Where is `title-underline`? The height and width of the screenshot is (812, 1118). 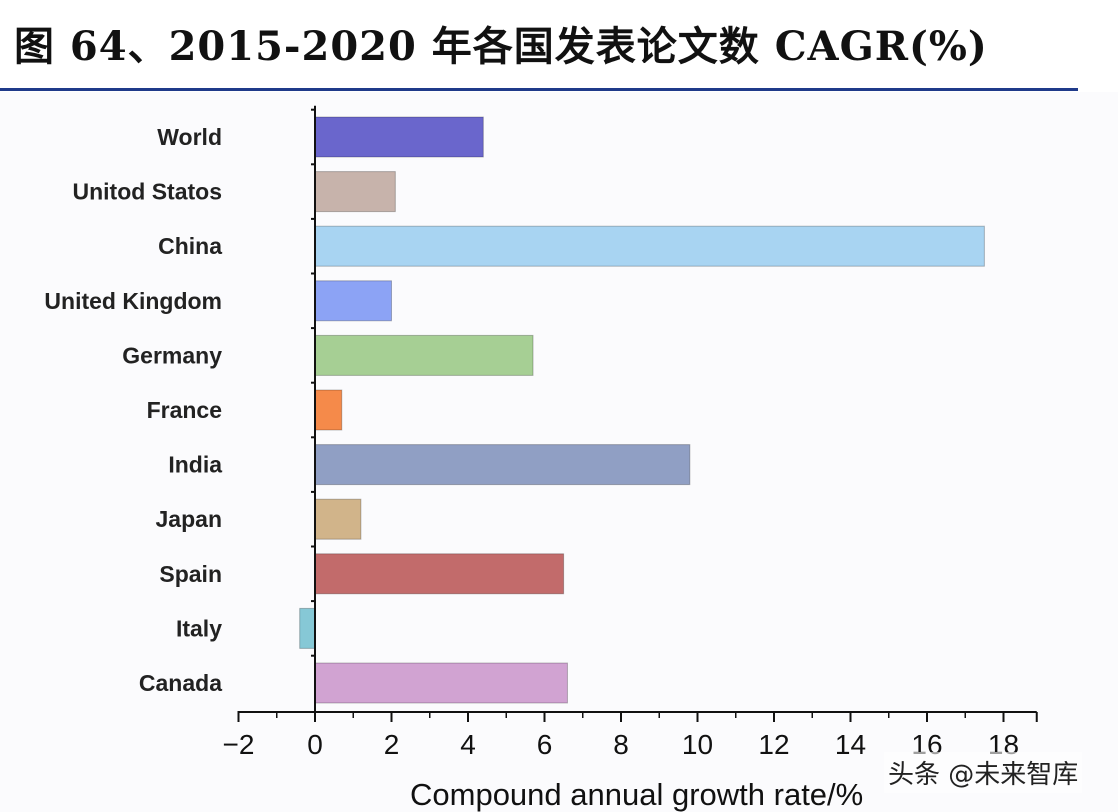
title-underline is located at coordinates (539, 89).